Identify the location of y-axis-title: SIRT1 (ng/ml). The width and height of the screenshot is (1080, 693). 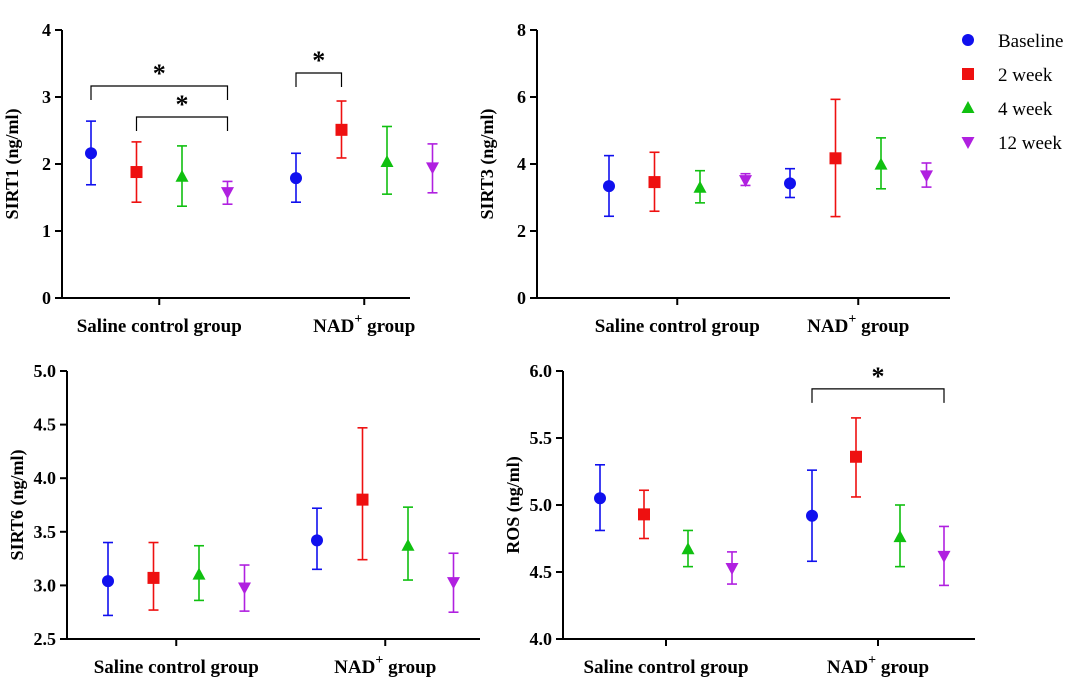
(12, 164).